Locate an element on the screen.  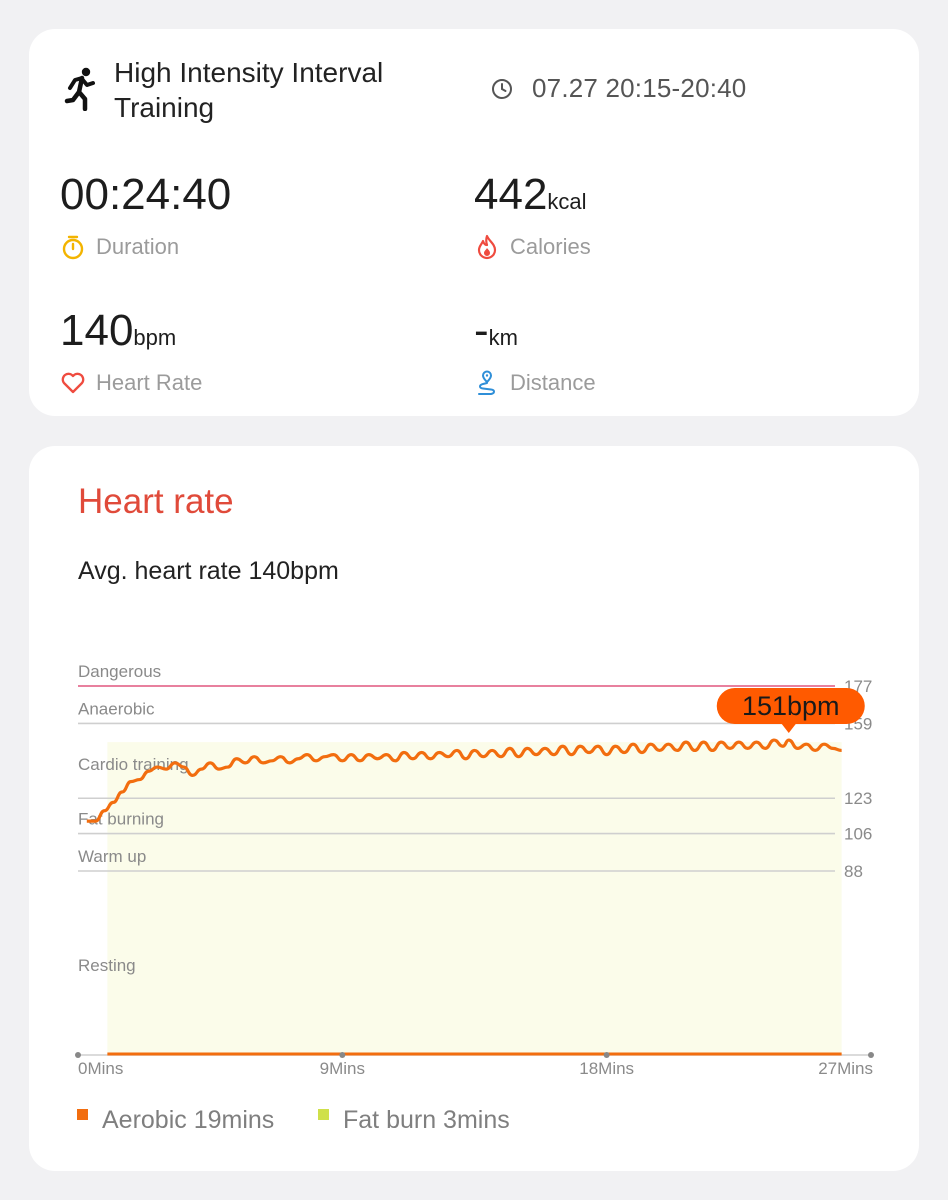
workout-title: High Intensity Interval Training is located at coordinates (249, 90).